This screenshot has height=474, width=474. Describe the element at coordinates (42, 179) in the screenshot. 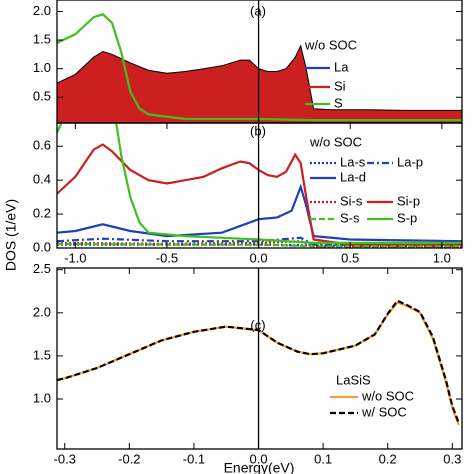

I see `y-tick-label: 0.4` at that location.